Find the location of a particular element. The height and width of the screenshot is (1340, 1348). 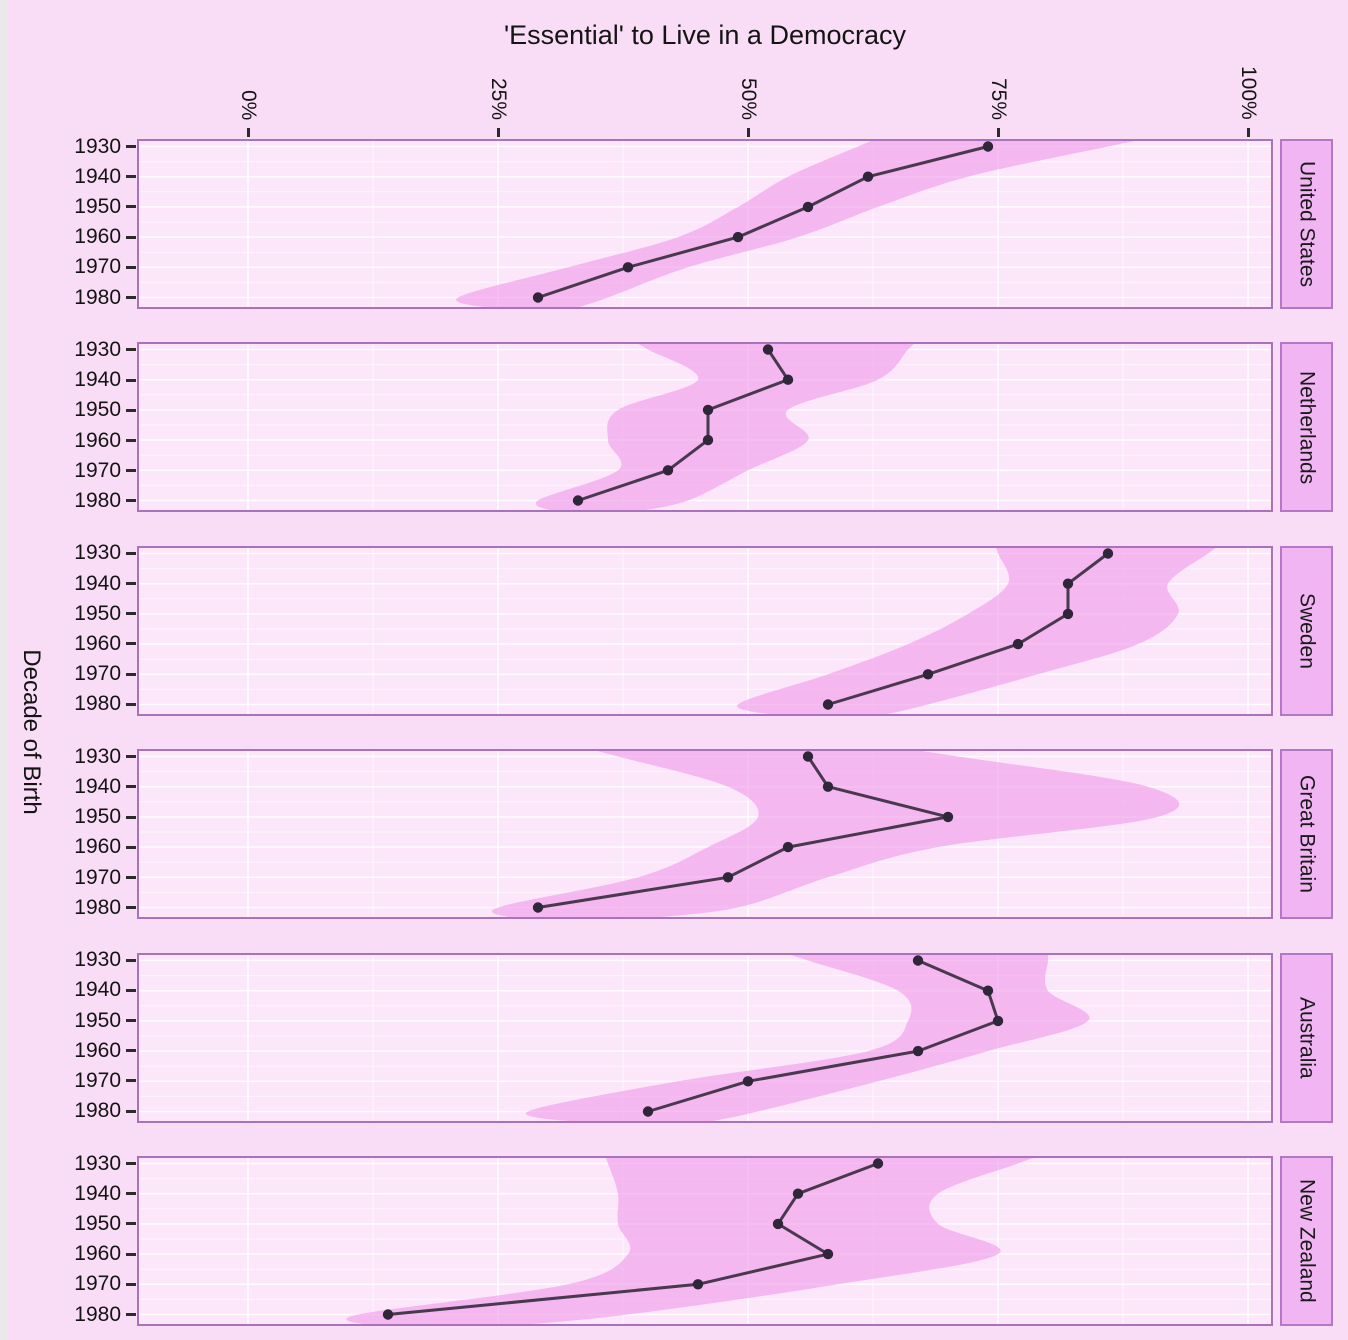

country-strip: Sweden is located at coordinates (1306, 630).